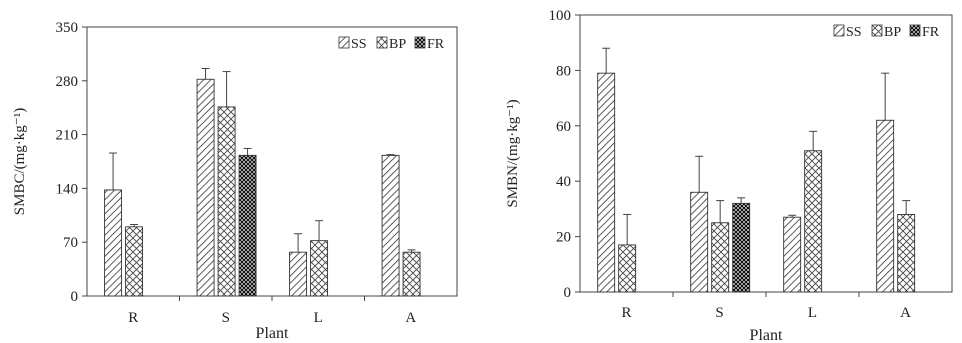 This screenshot has width=962, height=343. What do you see at coordinates (563, 182) in the screenshot?
I see `y-tick-label: 40` at bounding box center [563, 182].